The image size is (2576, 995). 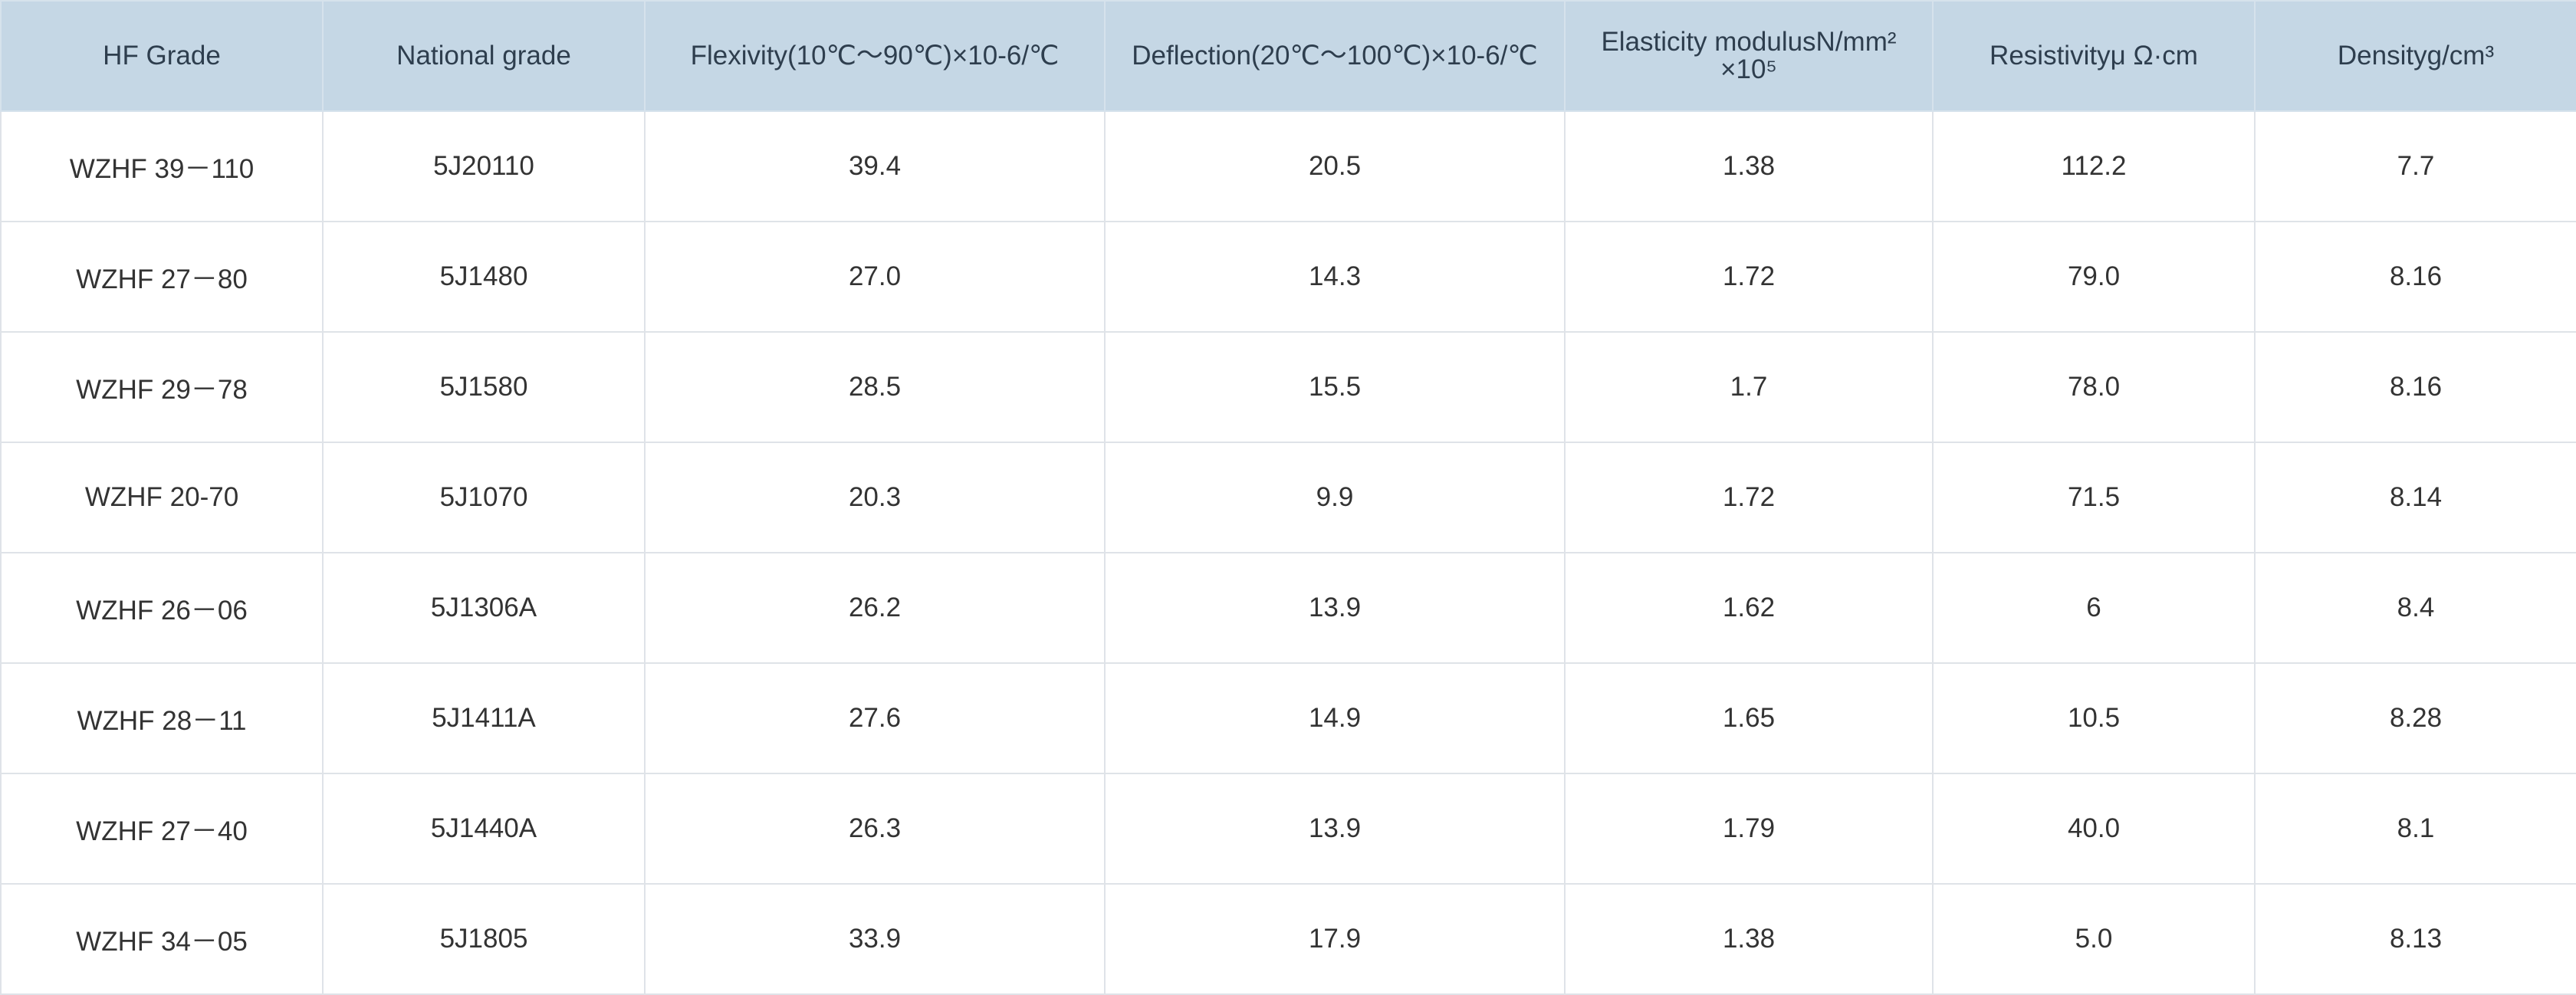 I want to click on cell-deflection: 20.5, so click(x=1335, y=166).